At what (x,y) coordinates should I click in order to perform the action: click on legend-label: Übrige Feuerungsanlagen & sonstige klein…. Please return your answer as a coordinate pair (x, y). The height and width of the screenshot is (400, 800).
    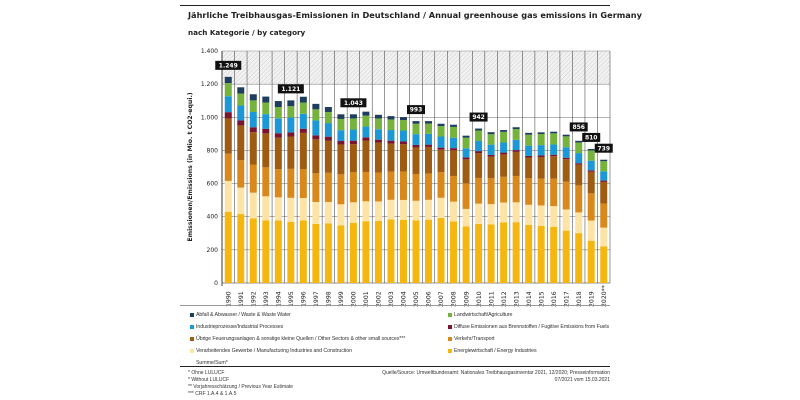
    Looking at the image, I should click on (301, 339).